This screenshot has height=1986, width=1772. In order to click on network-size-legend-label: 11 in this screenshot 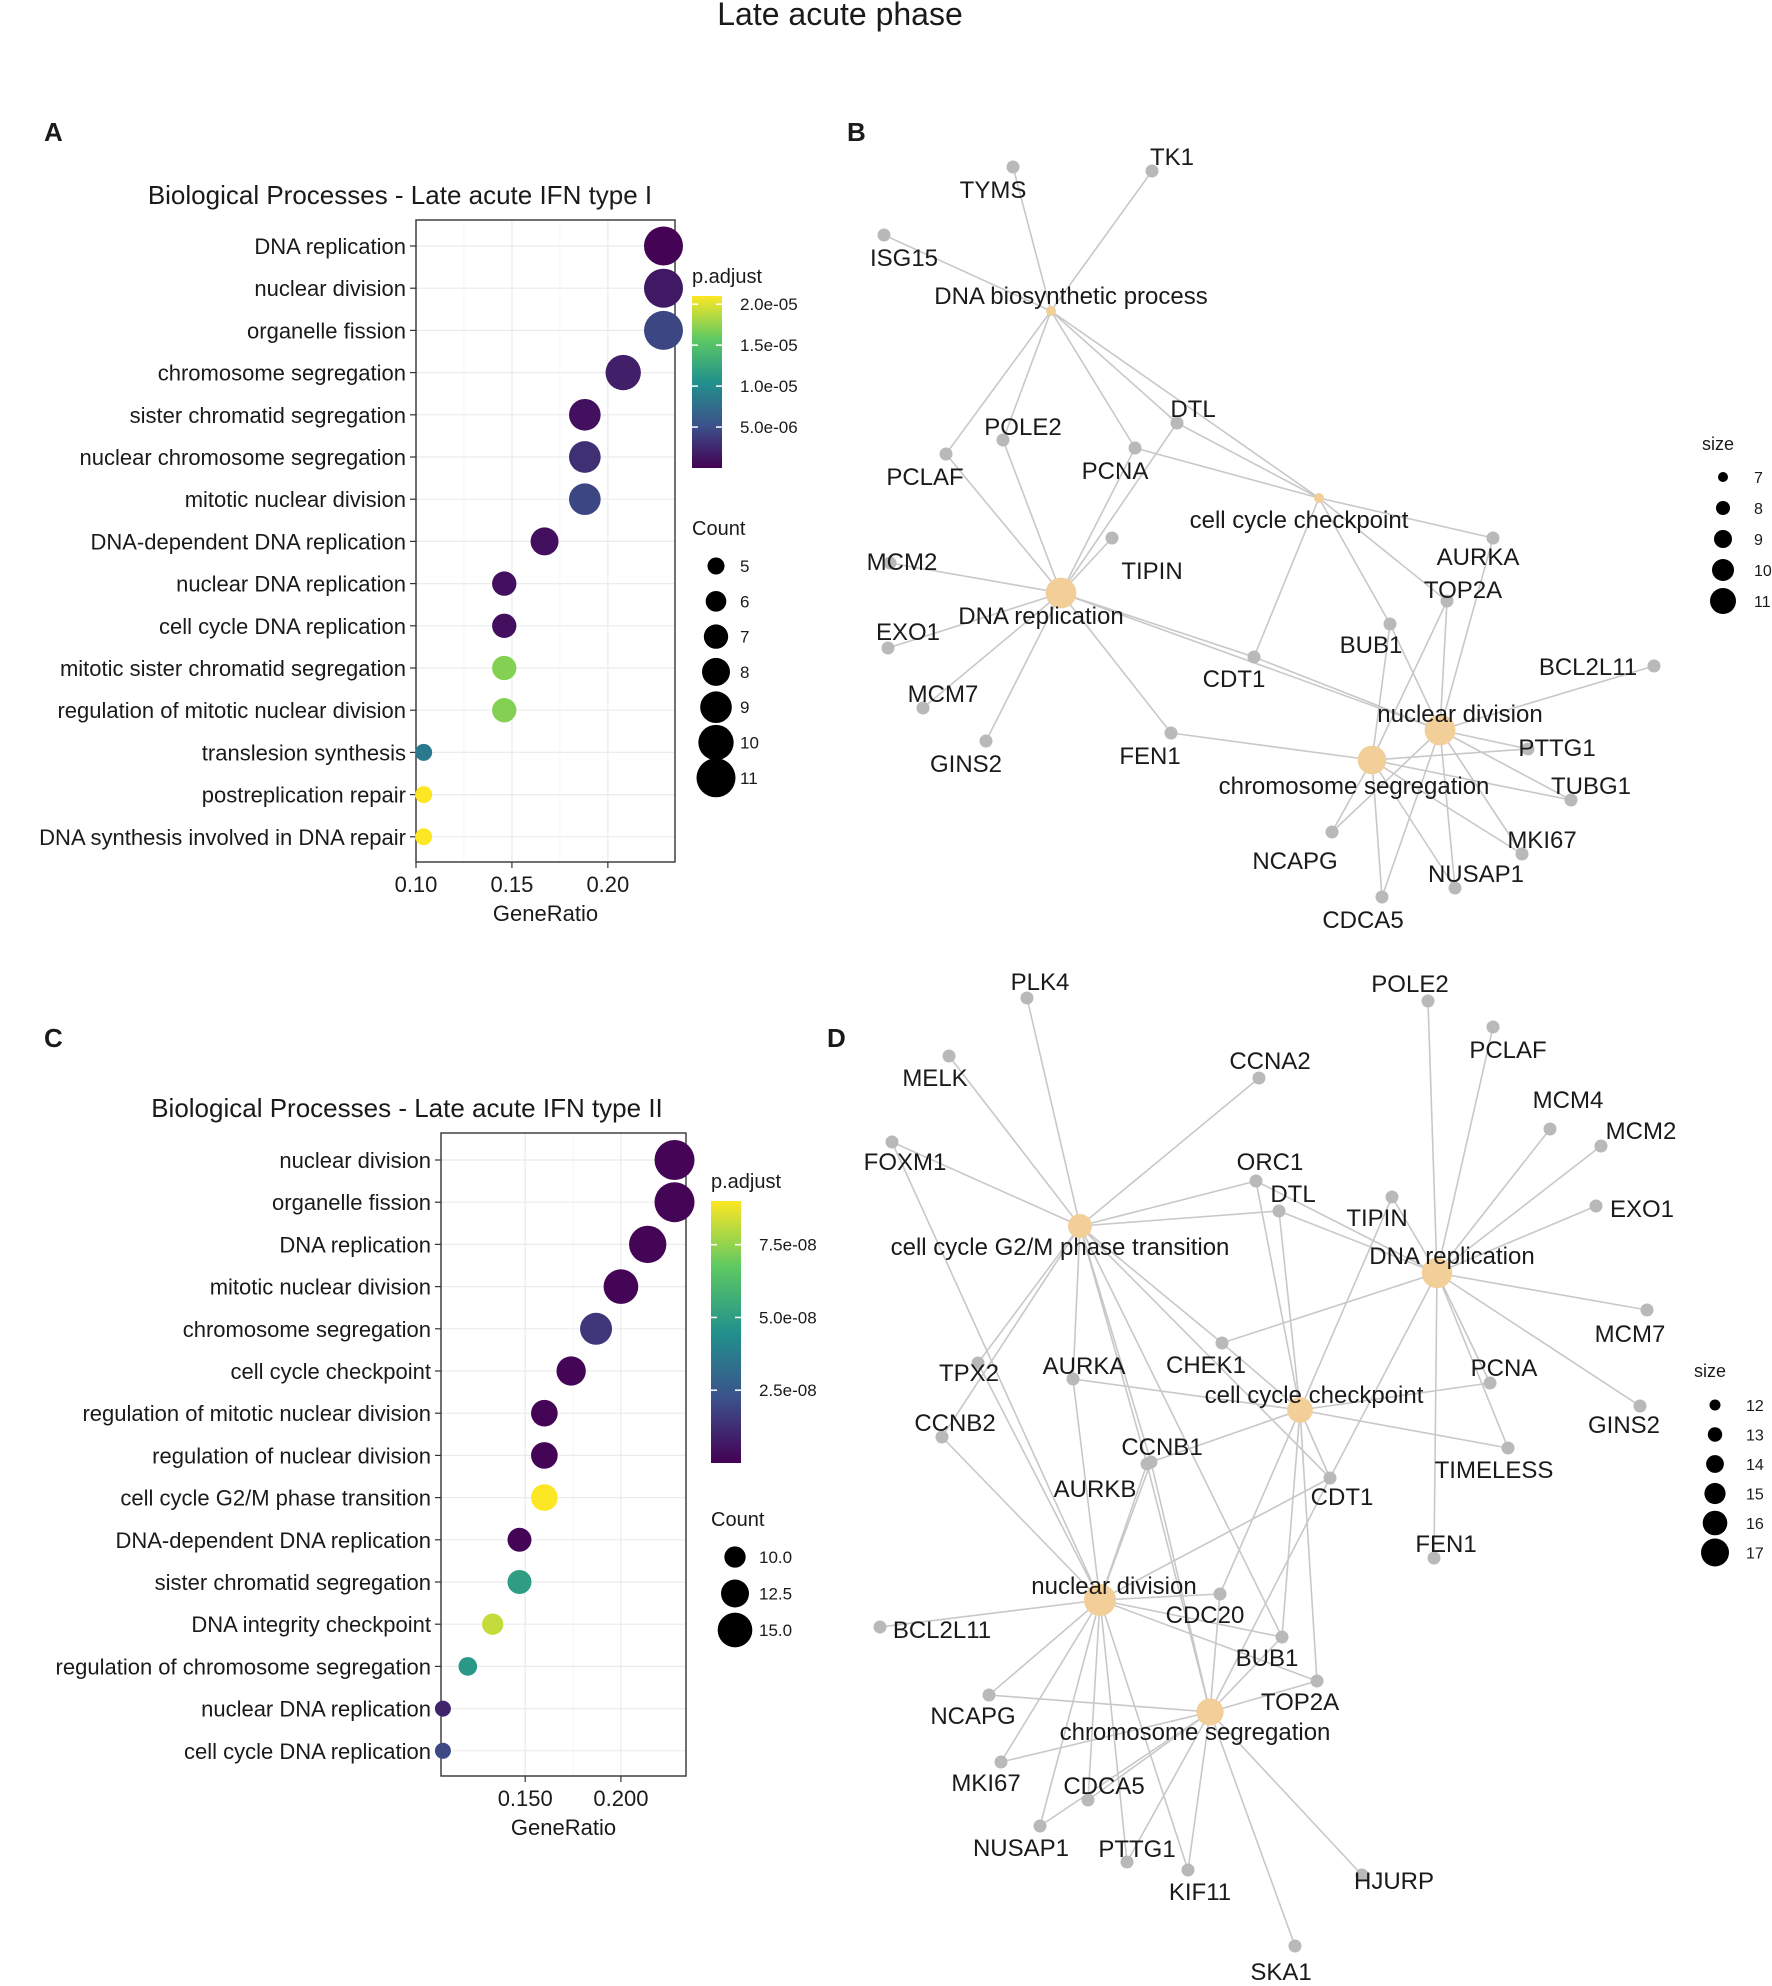, I will do `click(1762, 602)`.